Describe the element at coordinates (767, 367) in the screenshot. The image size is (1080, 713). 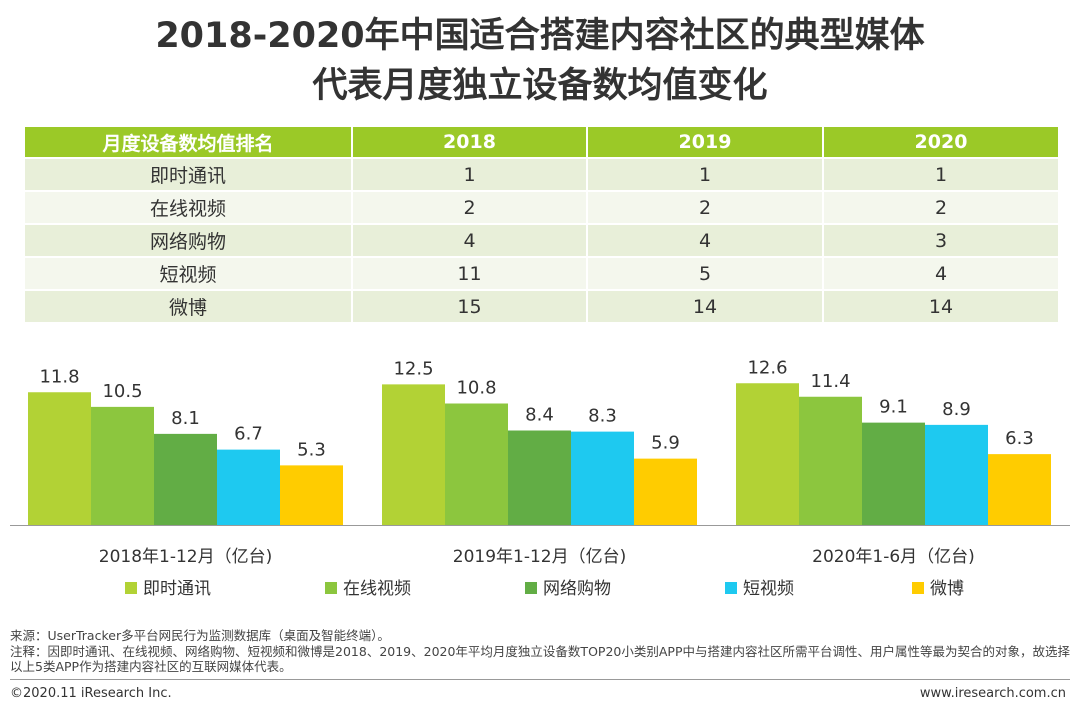
I see `data-label: 12.6` at that location.